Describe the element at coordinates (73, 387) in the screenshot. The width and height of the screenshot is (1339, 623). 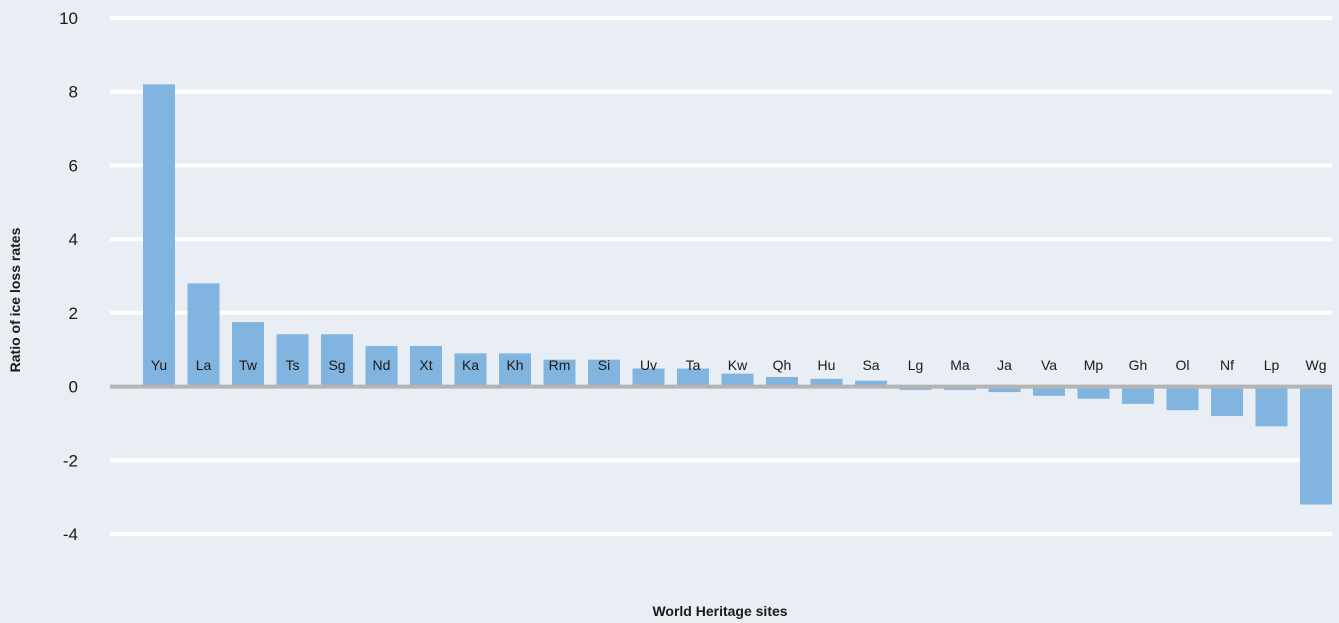
I see `y-tick-label: 0` at that location.